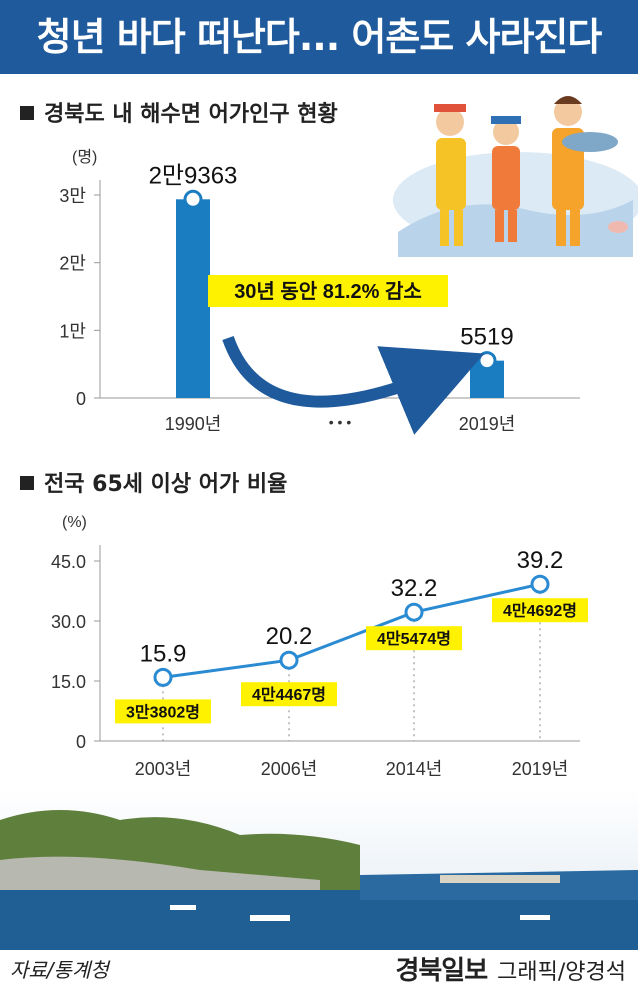 The image size is (638, 992). I want to click on section1-title-text: 경북도 내 해수면 어가인구 현황, so click(191, 114).